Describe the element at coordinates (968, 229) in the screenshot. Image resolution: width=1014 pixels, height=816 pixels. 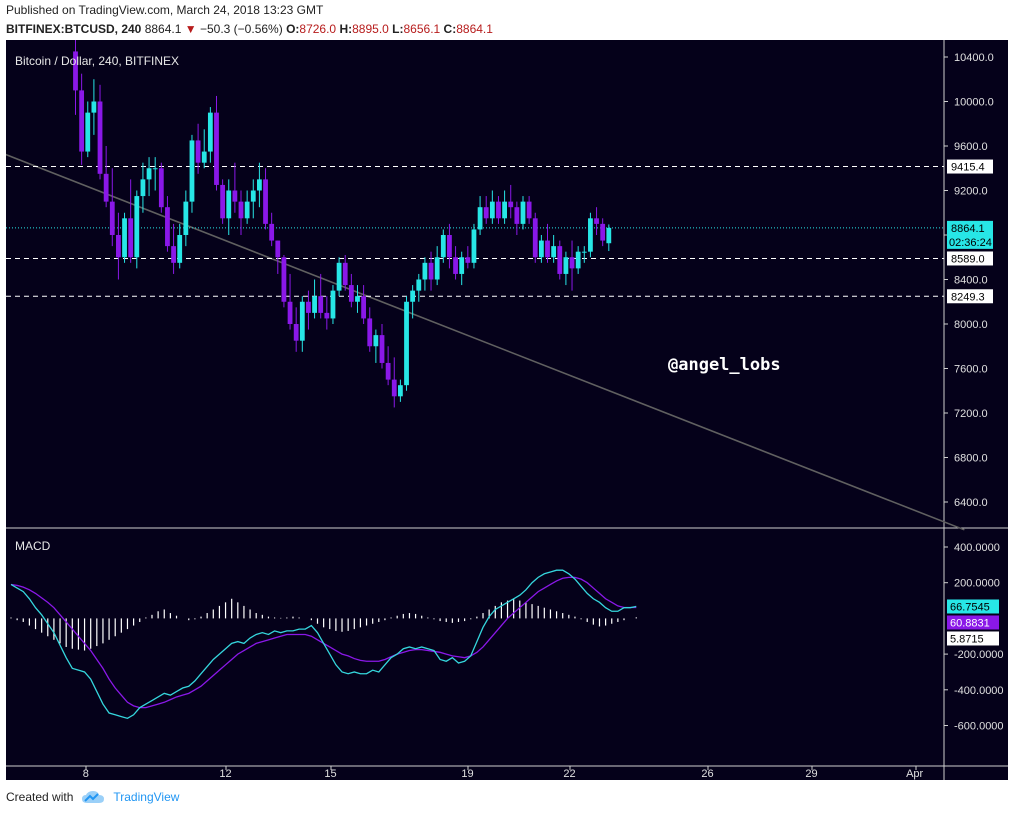
I see `last-price-label: 8864.1` at that location.